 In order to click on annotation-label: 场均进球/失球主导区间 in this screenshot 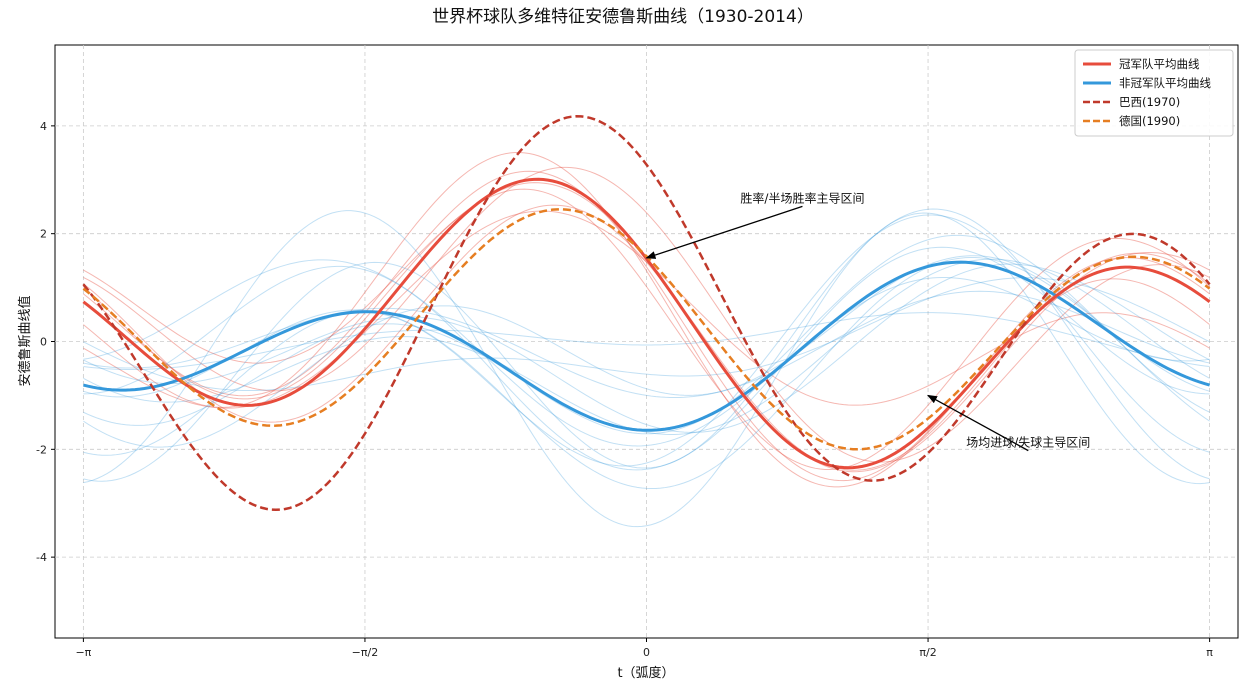, I will do `click(1028, 442)`.